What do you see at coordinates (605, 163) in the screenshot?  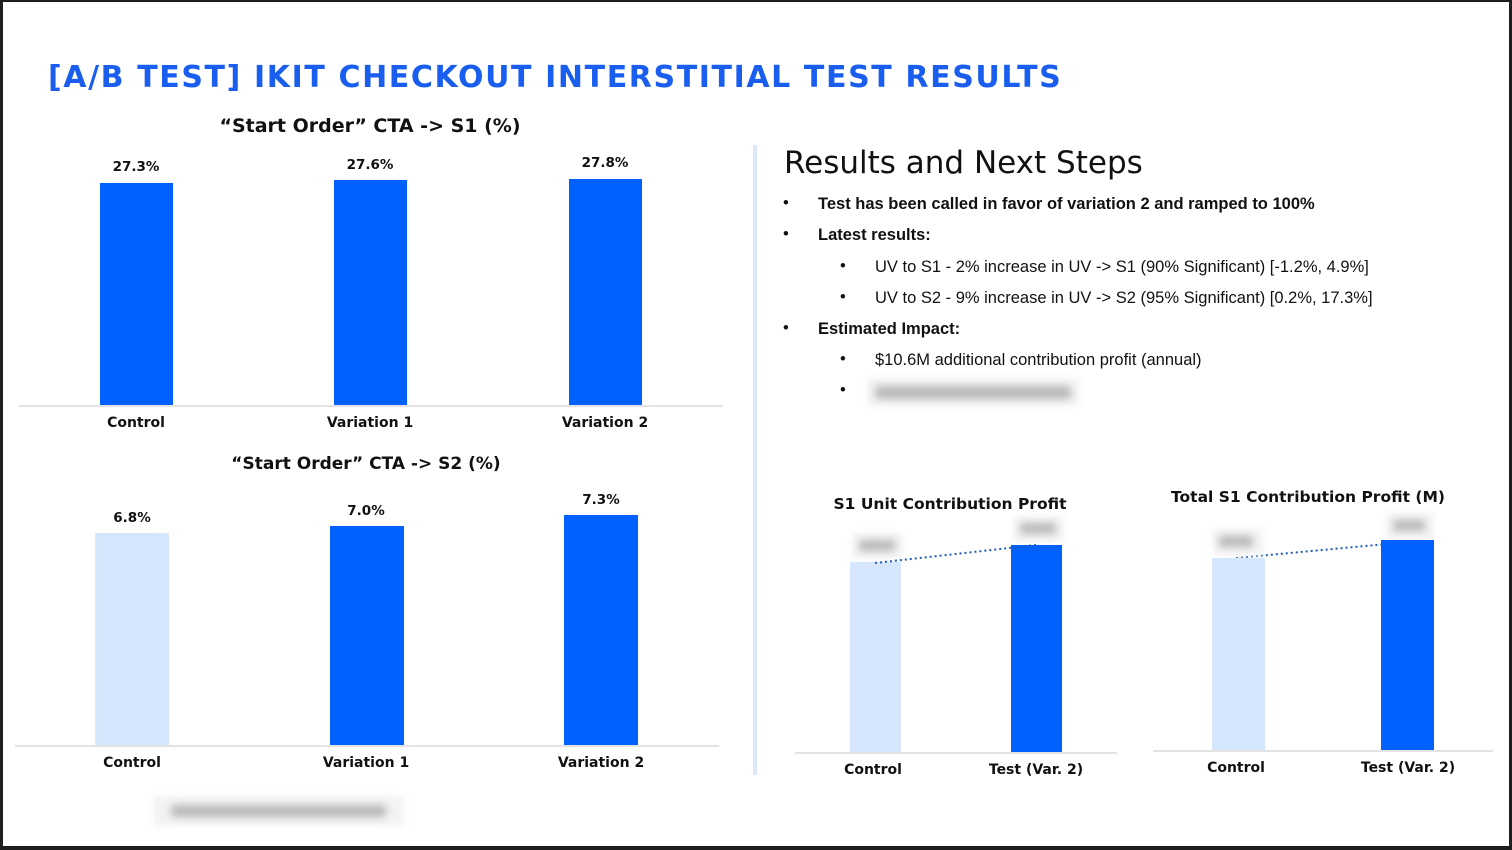 I see `bar-value-label: 27.8%` at bounding box center [605, 163].